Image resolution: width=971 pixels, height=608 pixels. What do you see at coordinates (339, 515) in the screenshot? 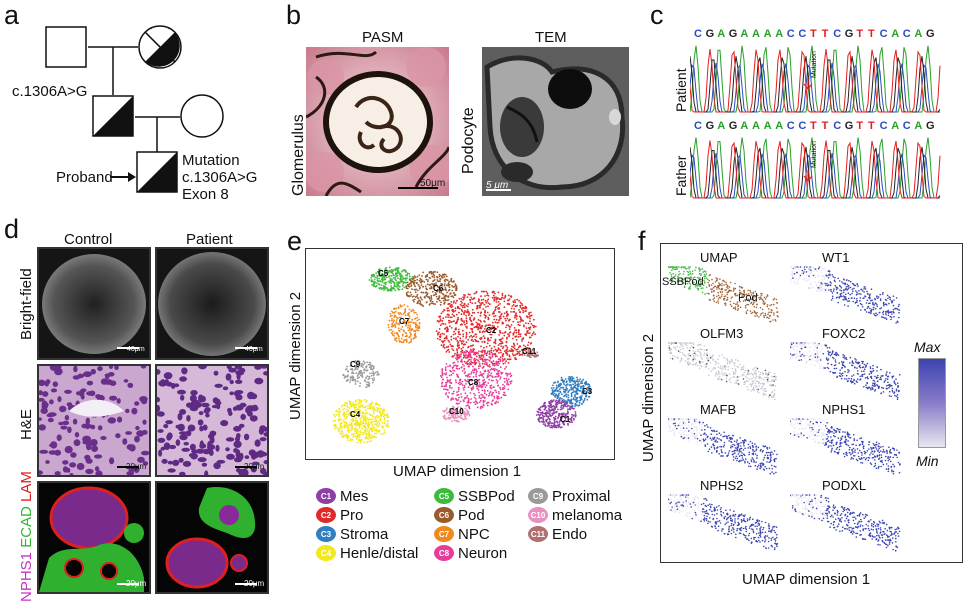
I see `legend-item: C2 Pro` at bounding box center [339, 515].